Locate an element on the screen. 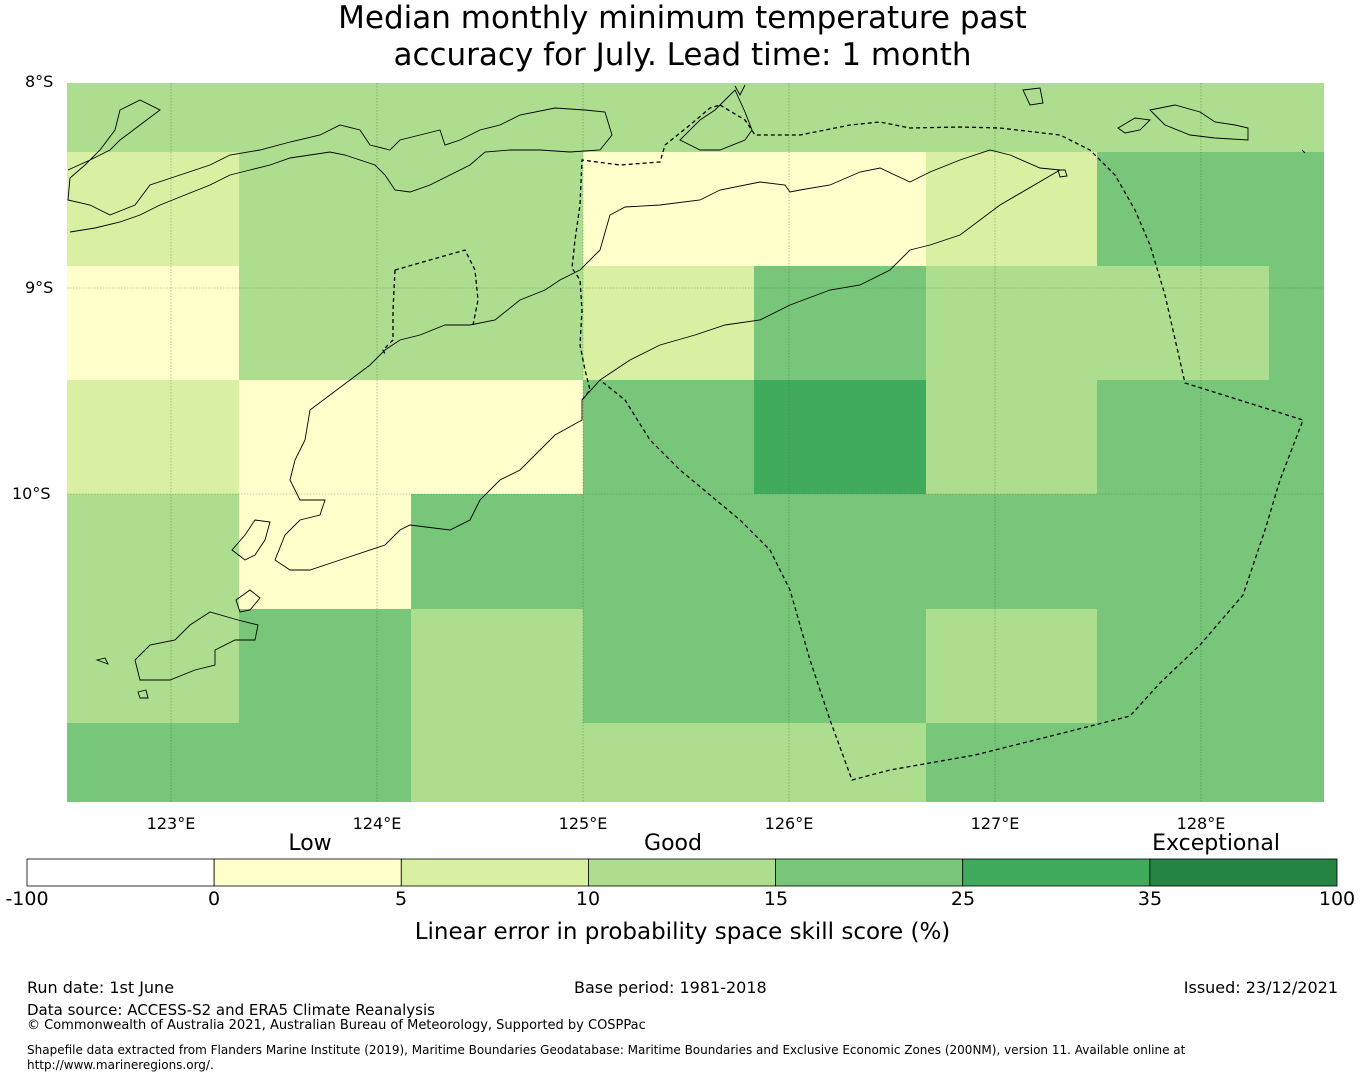 This screenshot has height=1080, width=1365. colorbar-tick: 35 is located at coordinates (1150, 899).